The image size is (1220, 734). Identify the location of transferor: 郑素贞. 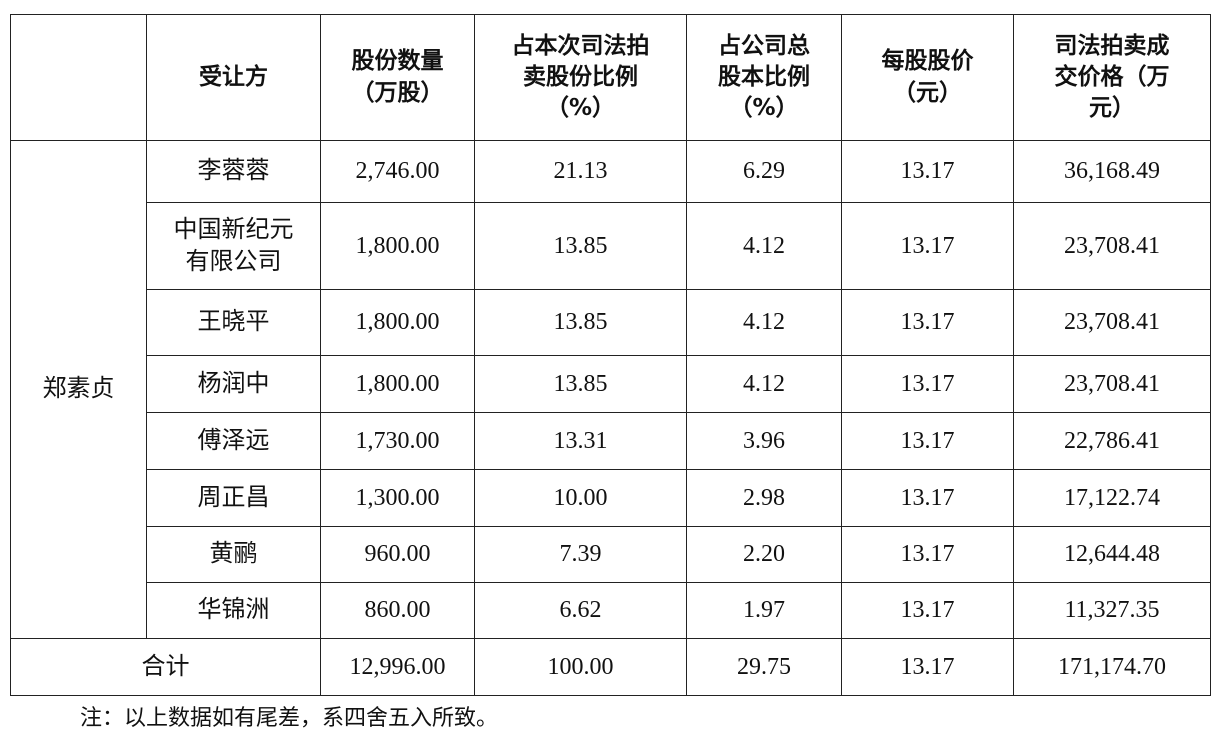
(78, 389).